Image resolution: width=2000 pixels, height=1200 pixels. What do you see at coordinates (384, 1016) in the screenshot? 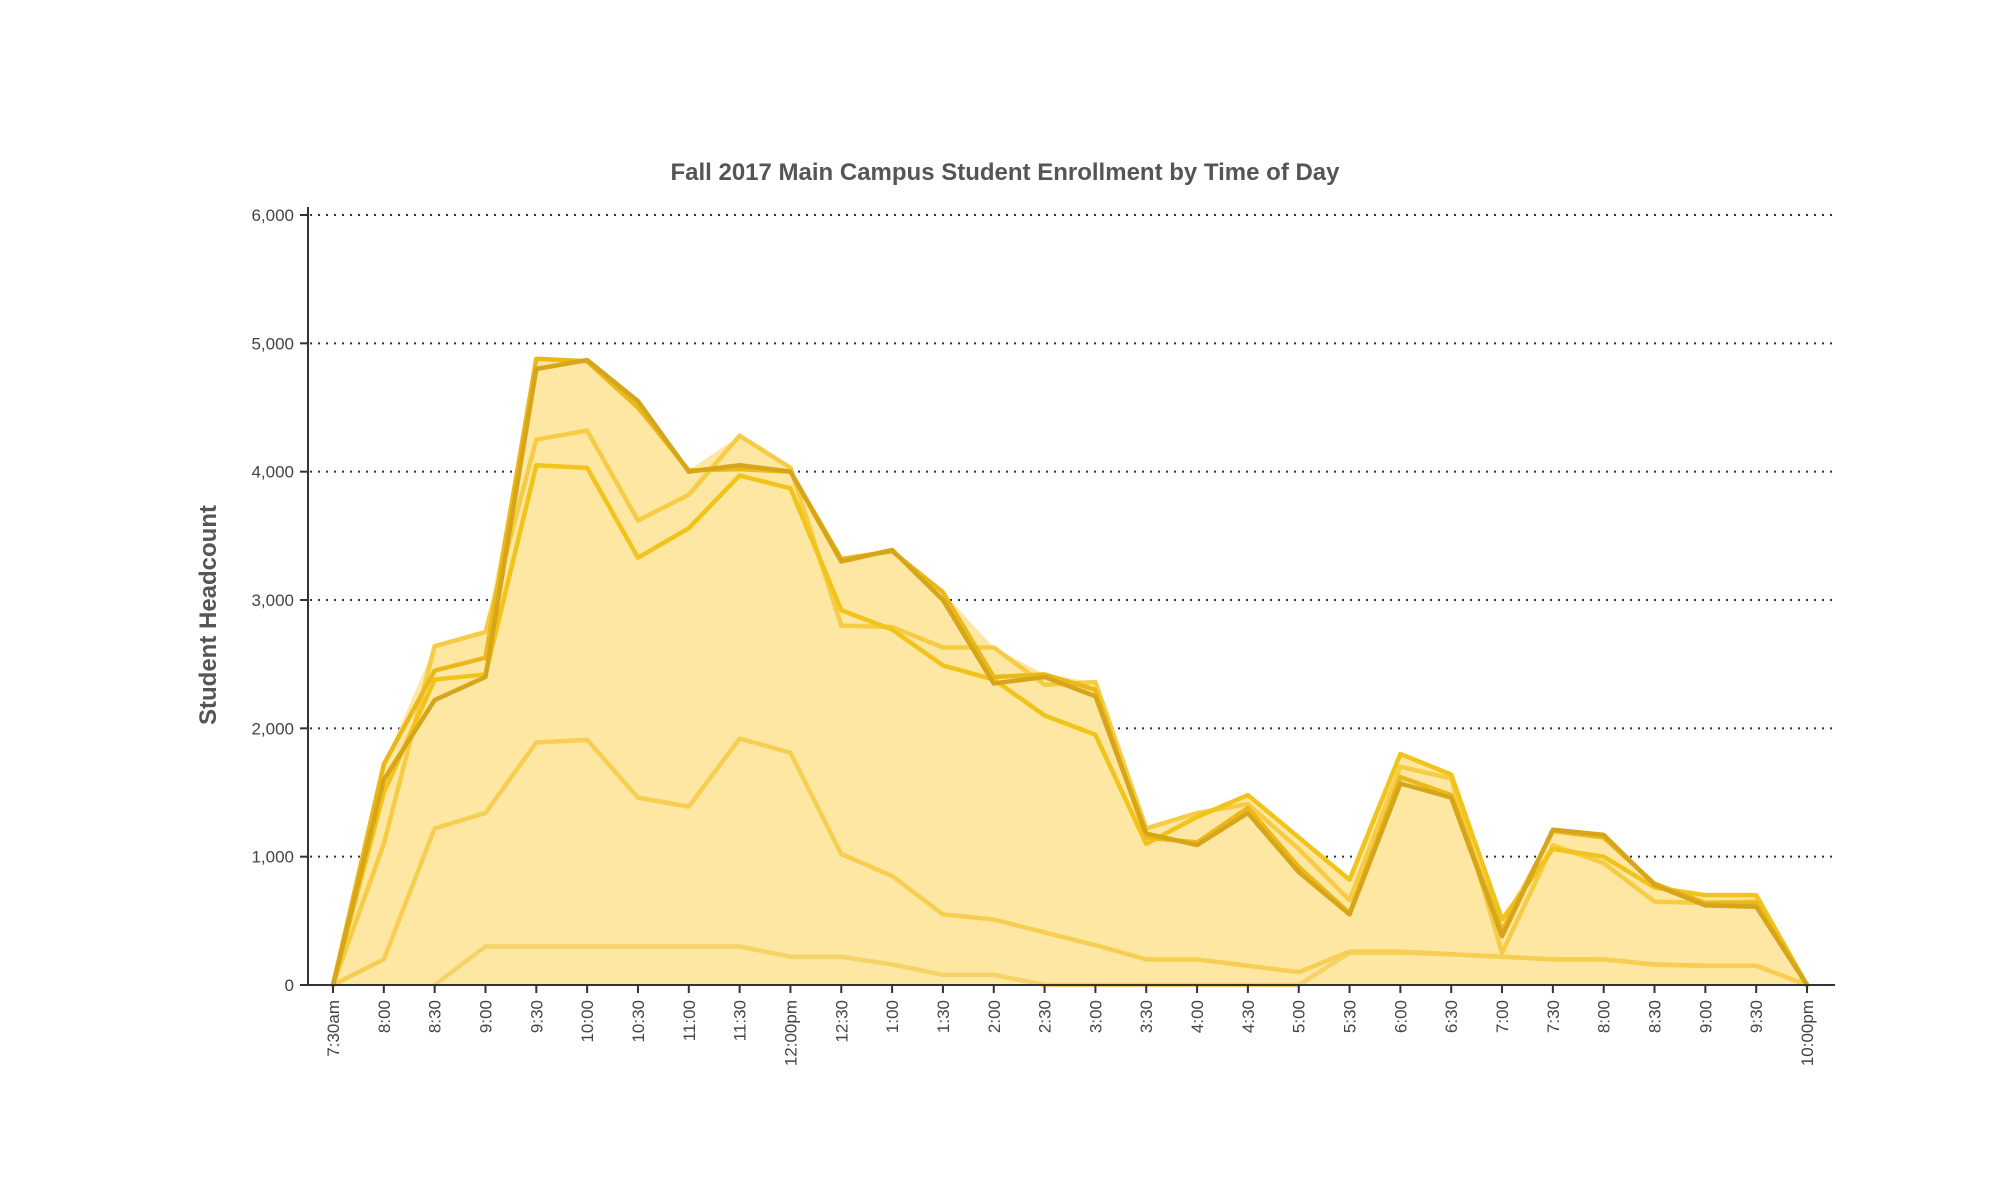
I see `x-tick-label-1: 8:00` at bounding box center [384, 1016].